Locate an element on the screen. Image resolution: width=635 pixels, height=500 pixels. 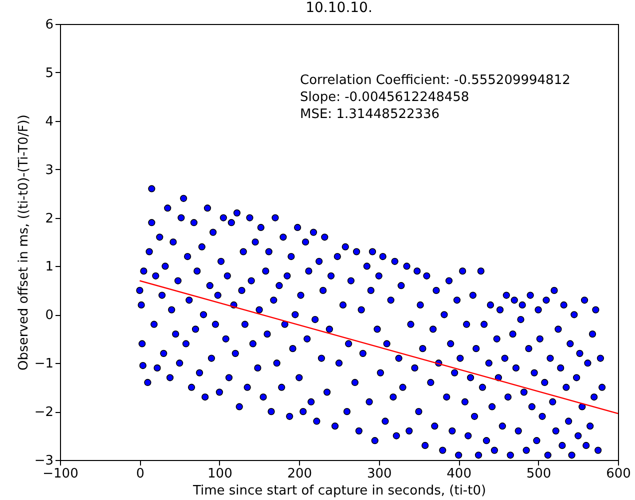
chart-title: 10.10.10. is located at coordinates (339, 8).